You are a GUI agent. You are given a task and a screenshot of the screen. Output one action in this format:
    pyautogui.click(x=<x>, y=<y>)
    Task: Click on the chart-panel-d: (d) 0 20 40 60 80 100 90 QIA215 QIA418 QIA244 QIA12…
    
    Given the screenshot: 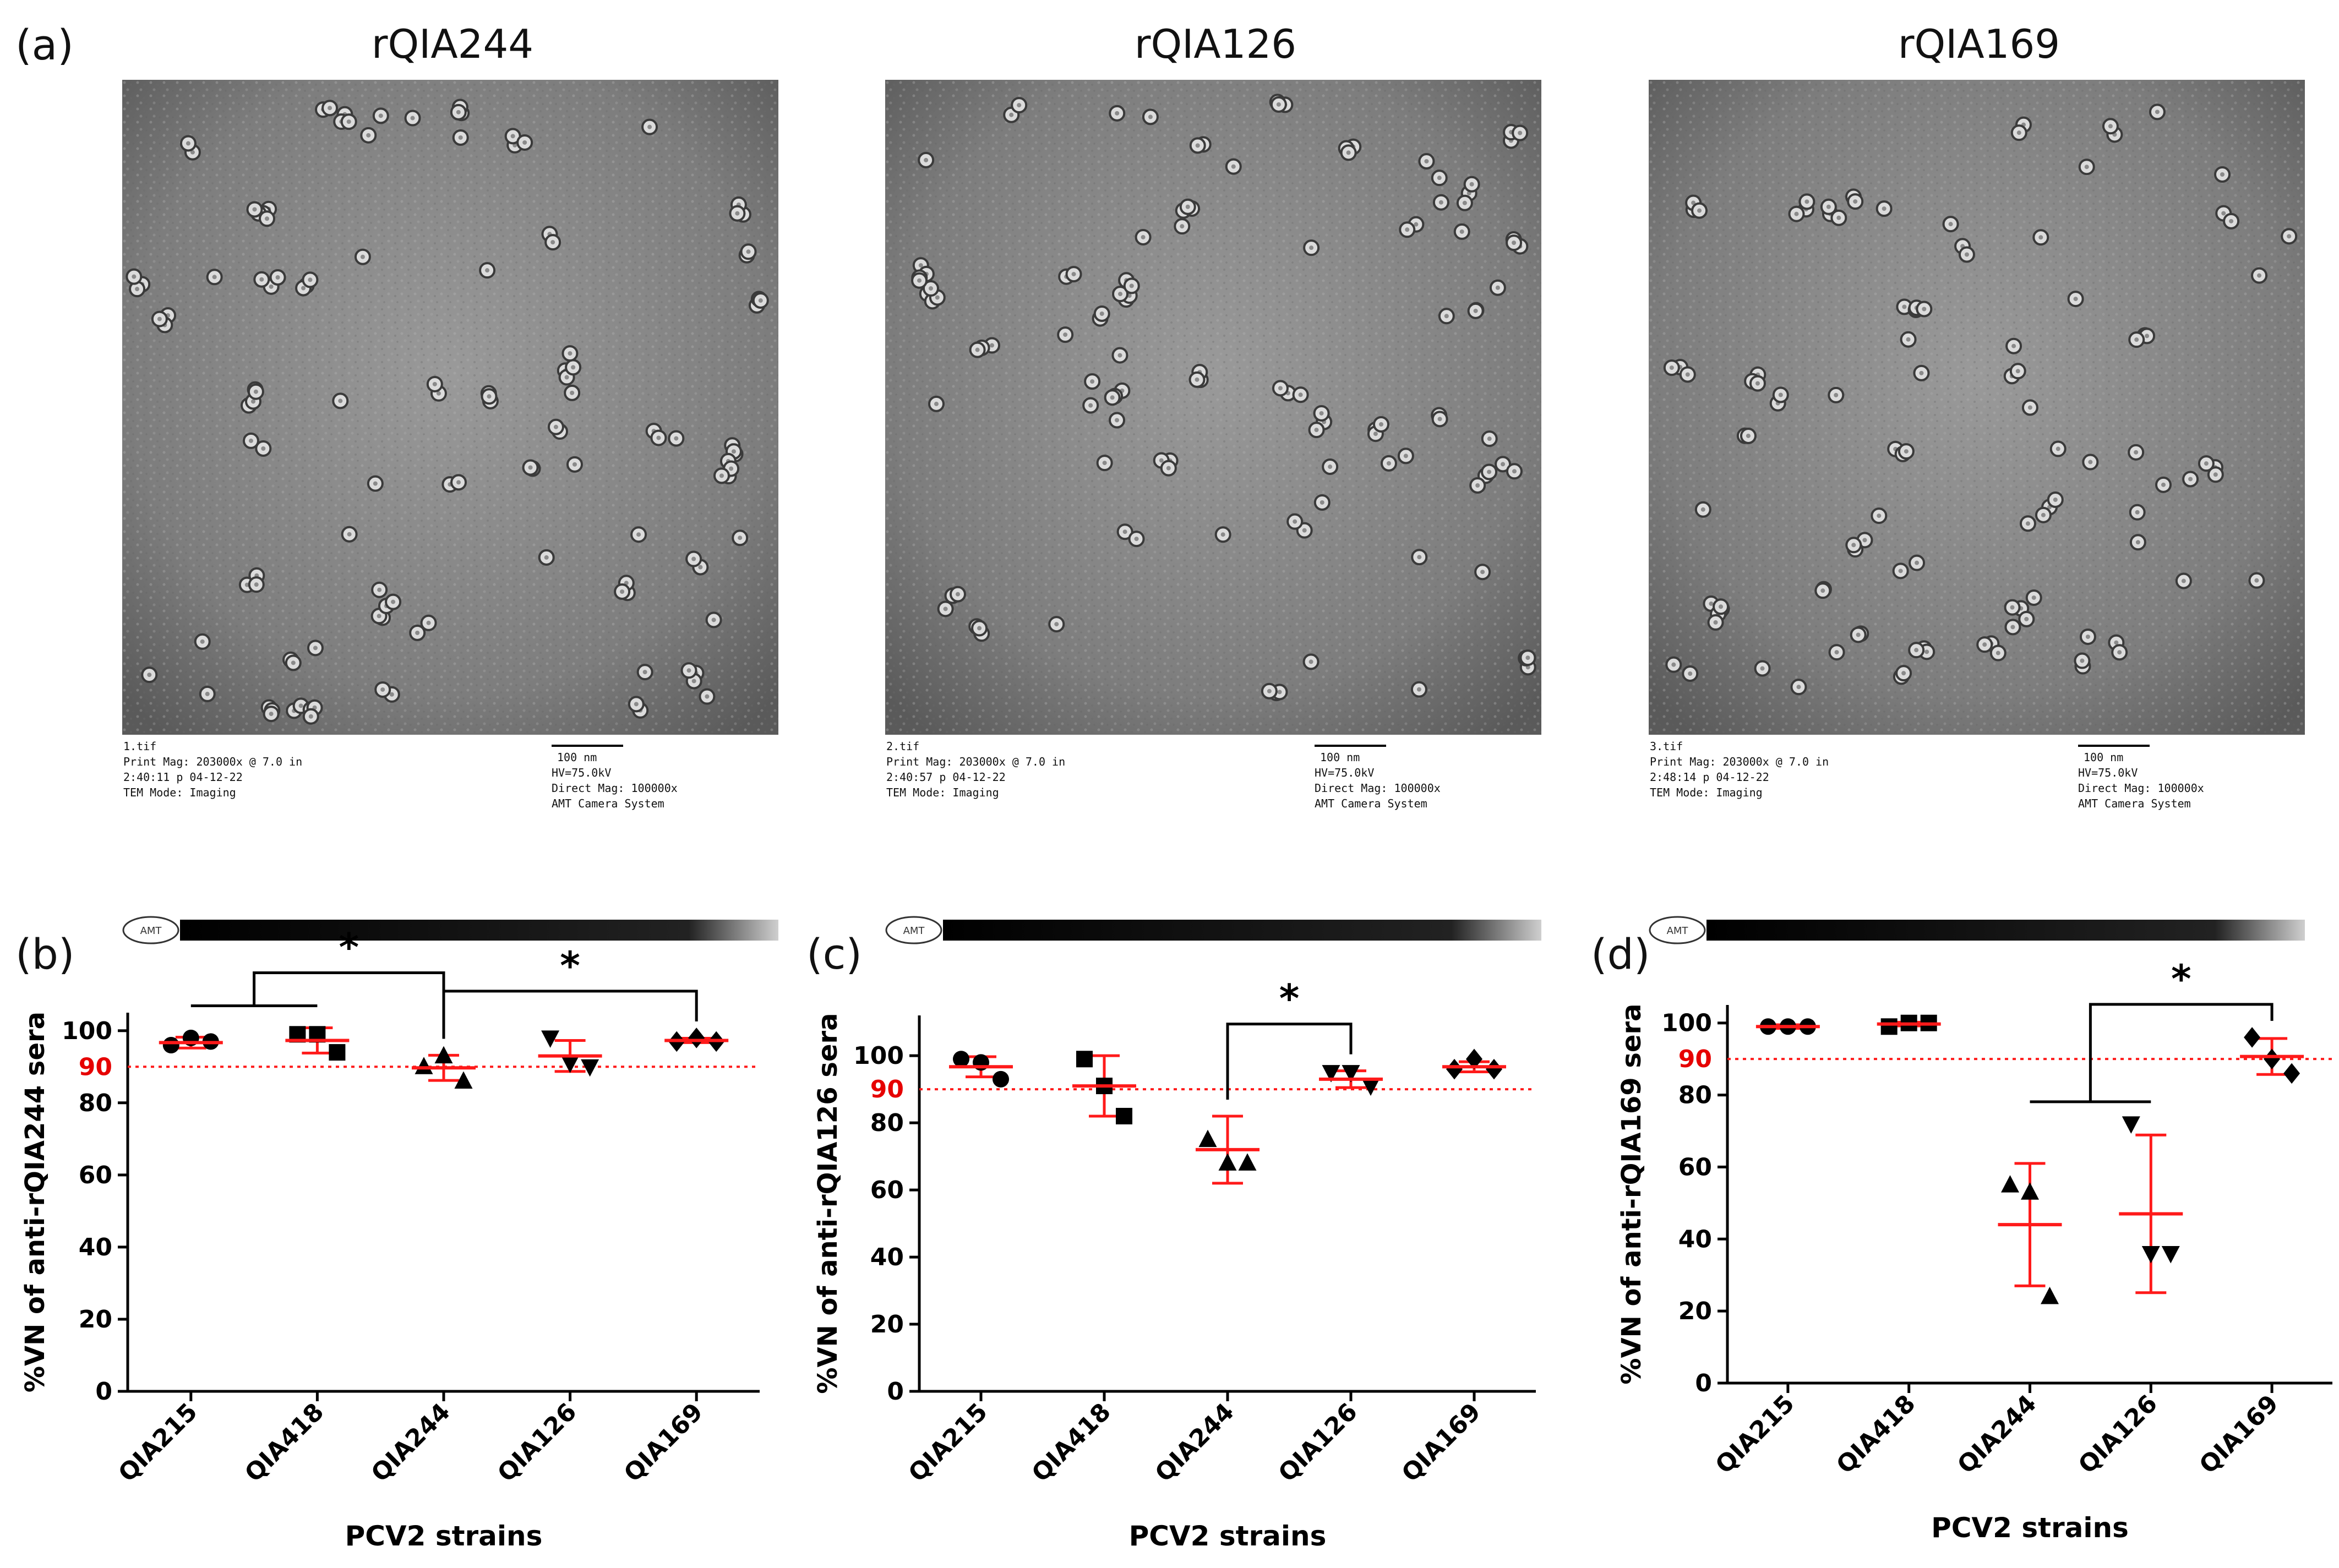 What is the action you would take?
    pyautogui.click(x=1961, y=1237)
    